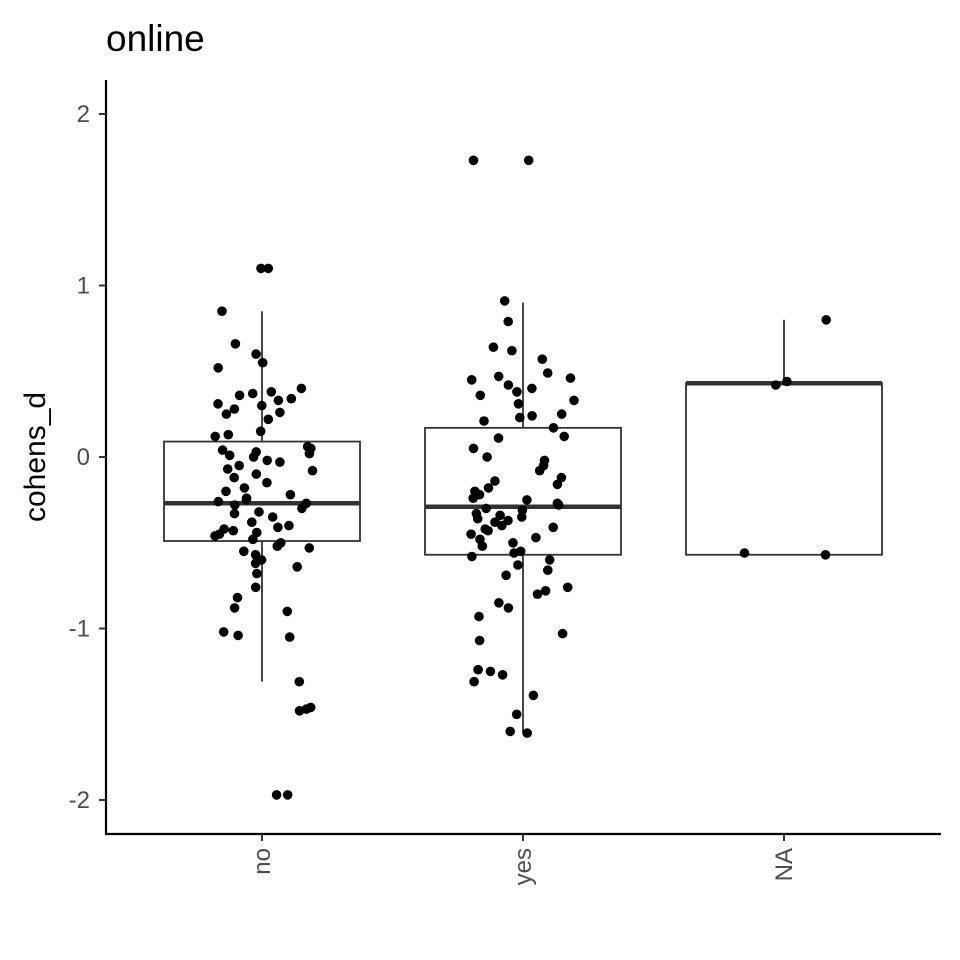 This screenshot has height=960, width=960. I want to click on x-tick-label: yes, so click(523, 866).